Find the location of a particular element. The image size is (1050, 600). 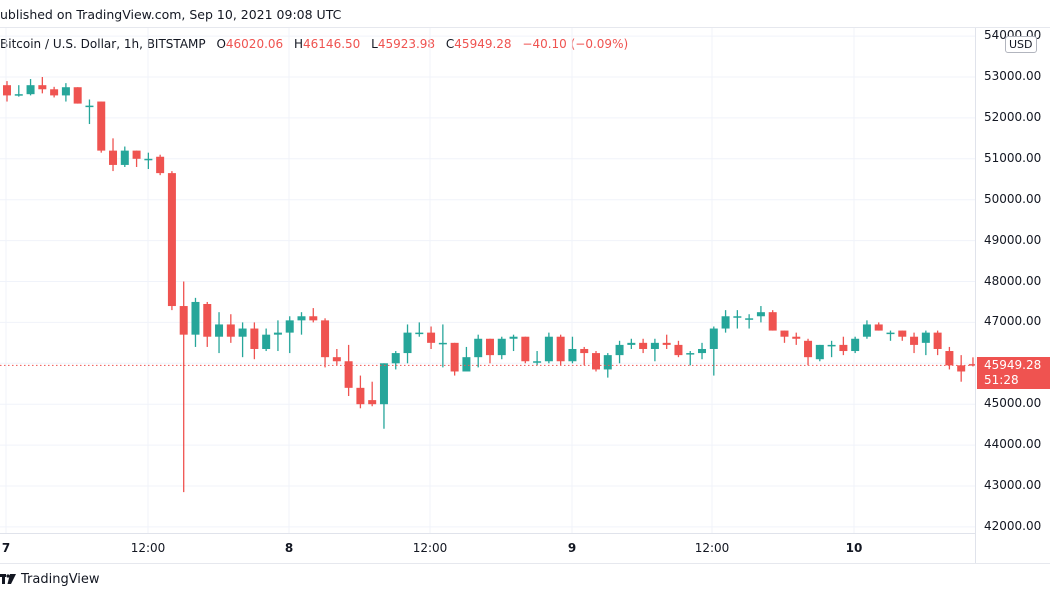

price-tick-label: 52000.00 is located at coordinates (1013, 116).